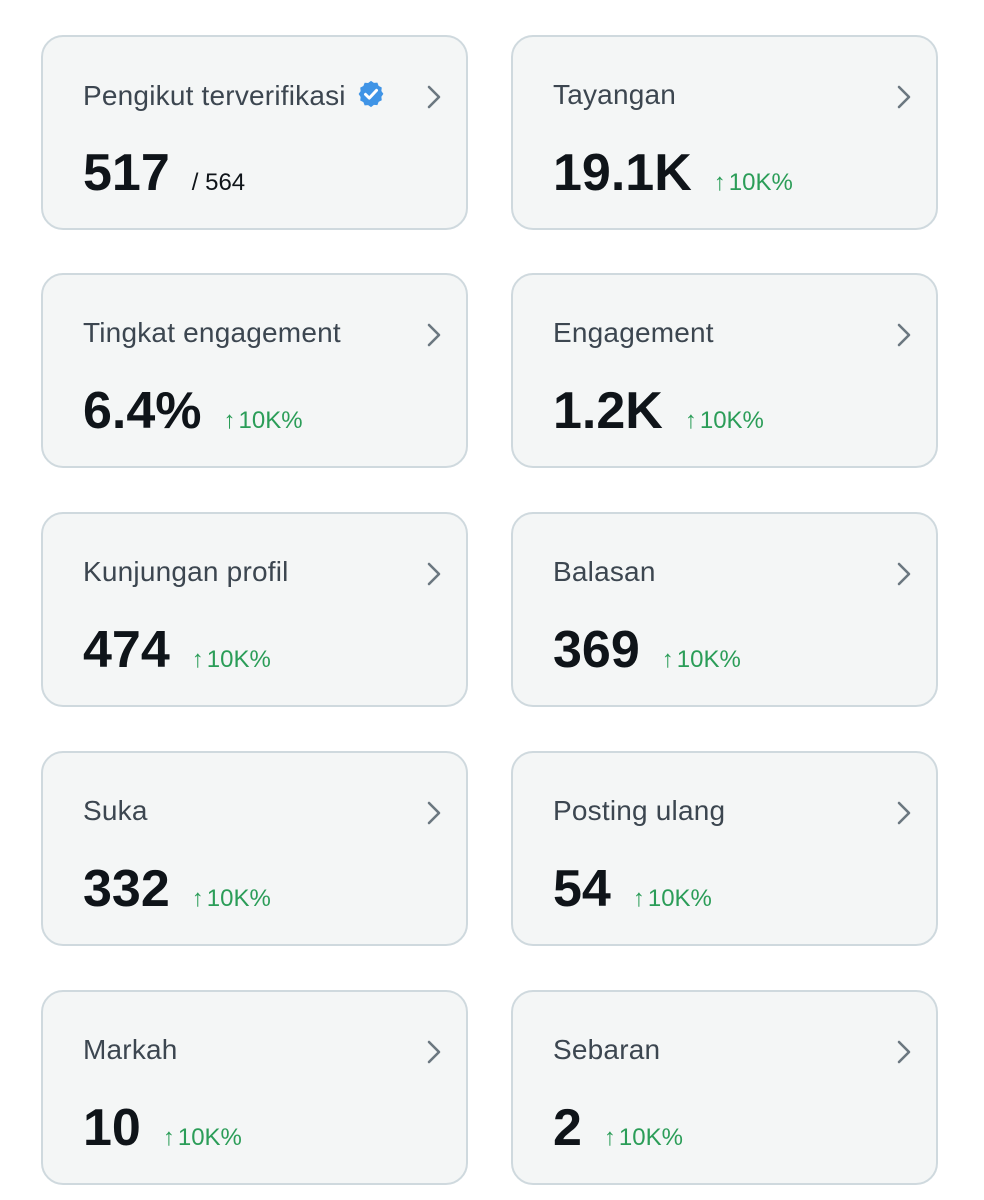 This screenshot has width=984, height=1200. Describe the element at coordinates (142, 411) in the screenshot. I see `card-value: 6.4%` at that location.